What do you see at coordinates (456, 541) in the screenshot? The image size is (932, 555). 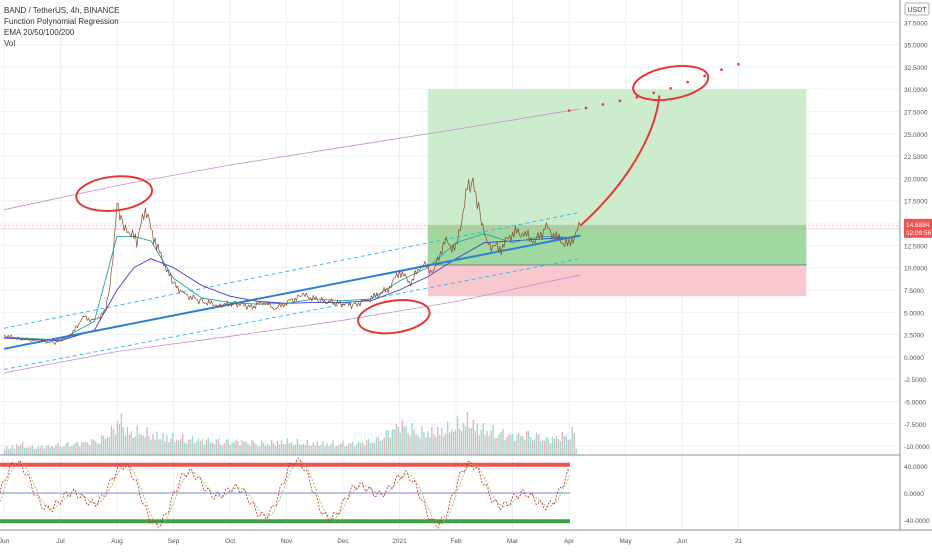 I see `x-tick-label: Feb` at bounding box center [456, 541].